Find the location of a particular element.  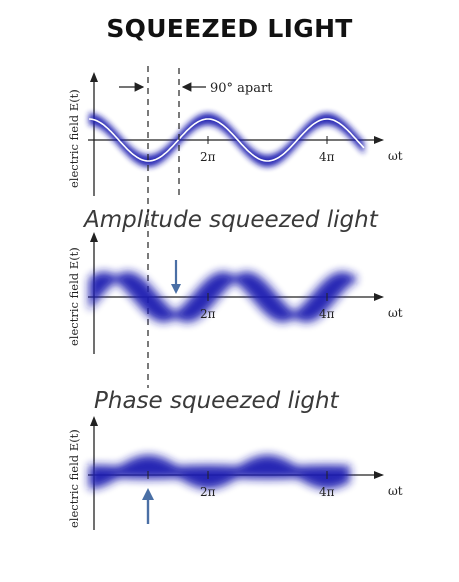

phase-squeezed-panel: 2π 4π ωt electric field E(t) is located at coordinates (235, 473).